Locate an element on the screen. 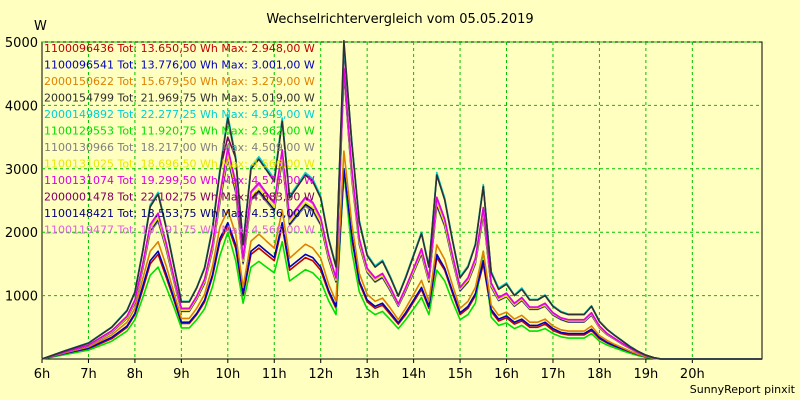 This screenshot has width=800, height=400. x-tick-label: 10h is located at coordinates (227, 374).